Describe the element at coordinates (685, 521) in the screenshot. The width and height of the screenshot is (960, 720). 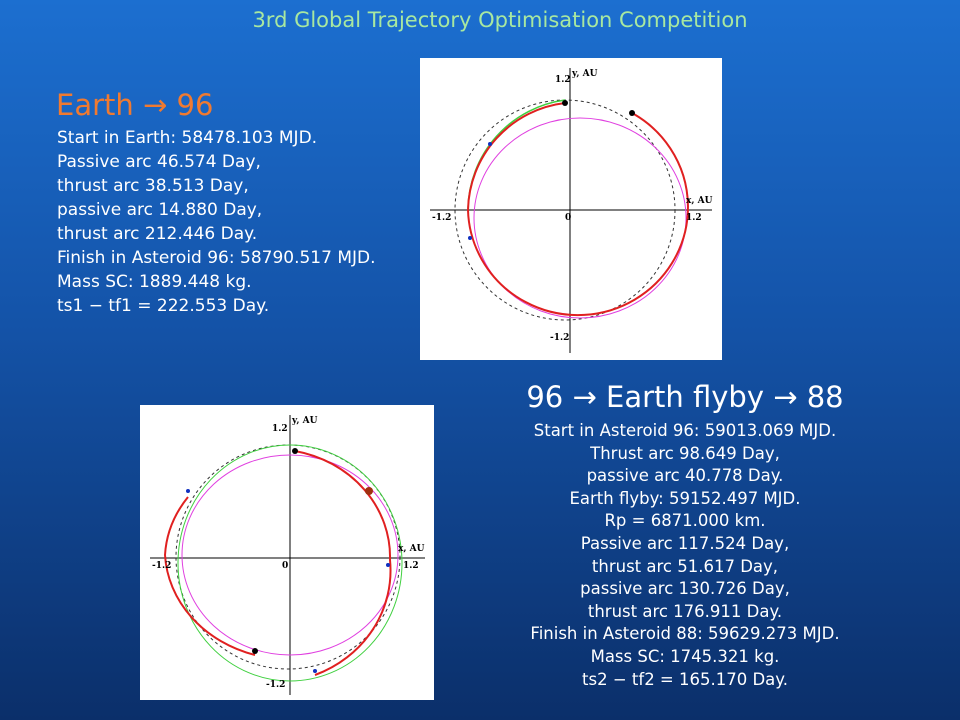
I see `info-line: Rp = 6871.000 km.` at that location.